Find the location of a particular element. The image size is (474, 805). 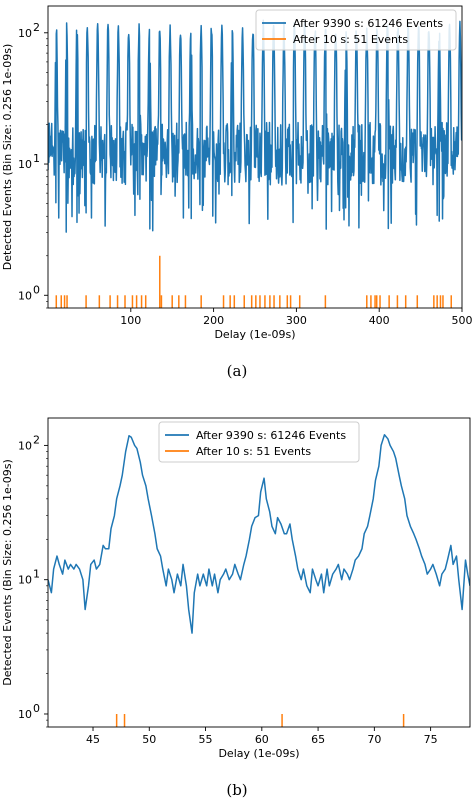

x-tick-label: 60 is located at coordinates (262, 739).